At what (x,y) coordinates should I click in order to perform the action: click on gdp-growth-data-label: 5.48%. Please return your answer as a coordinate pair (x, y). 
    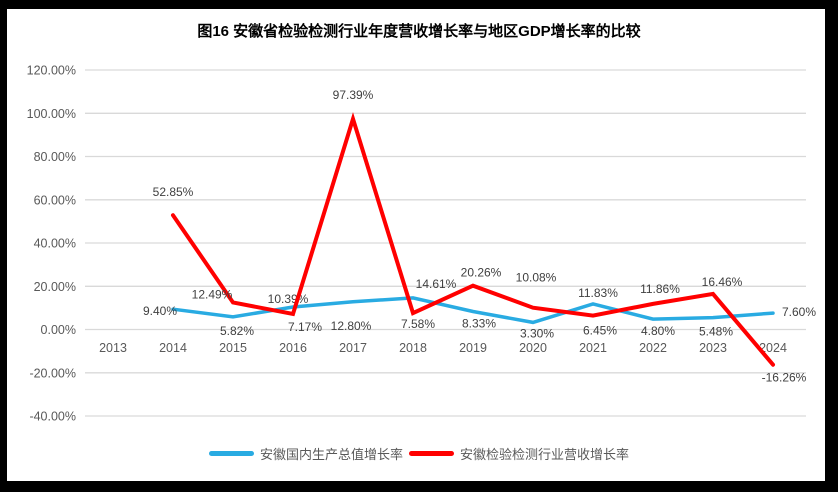
    Looking at the image, I should click on (716, 332).